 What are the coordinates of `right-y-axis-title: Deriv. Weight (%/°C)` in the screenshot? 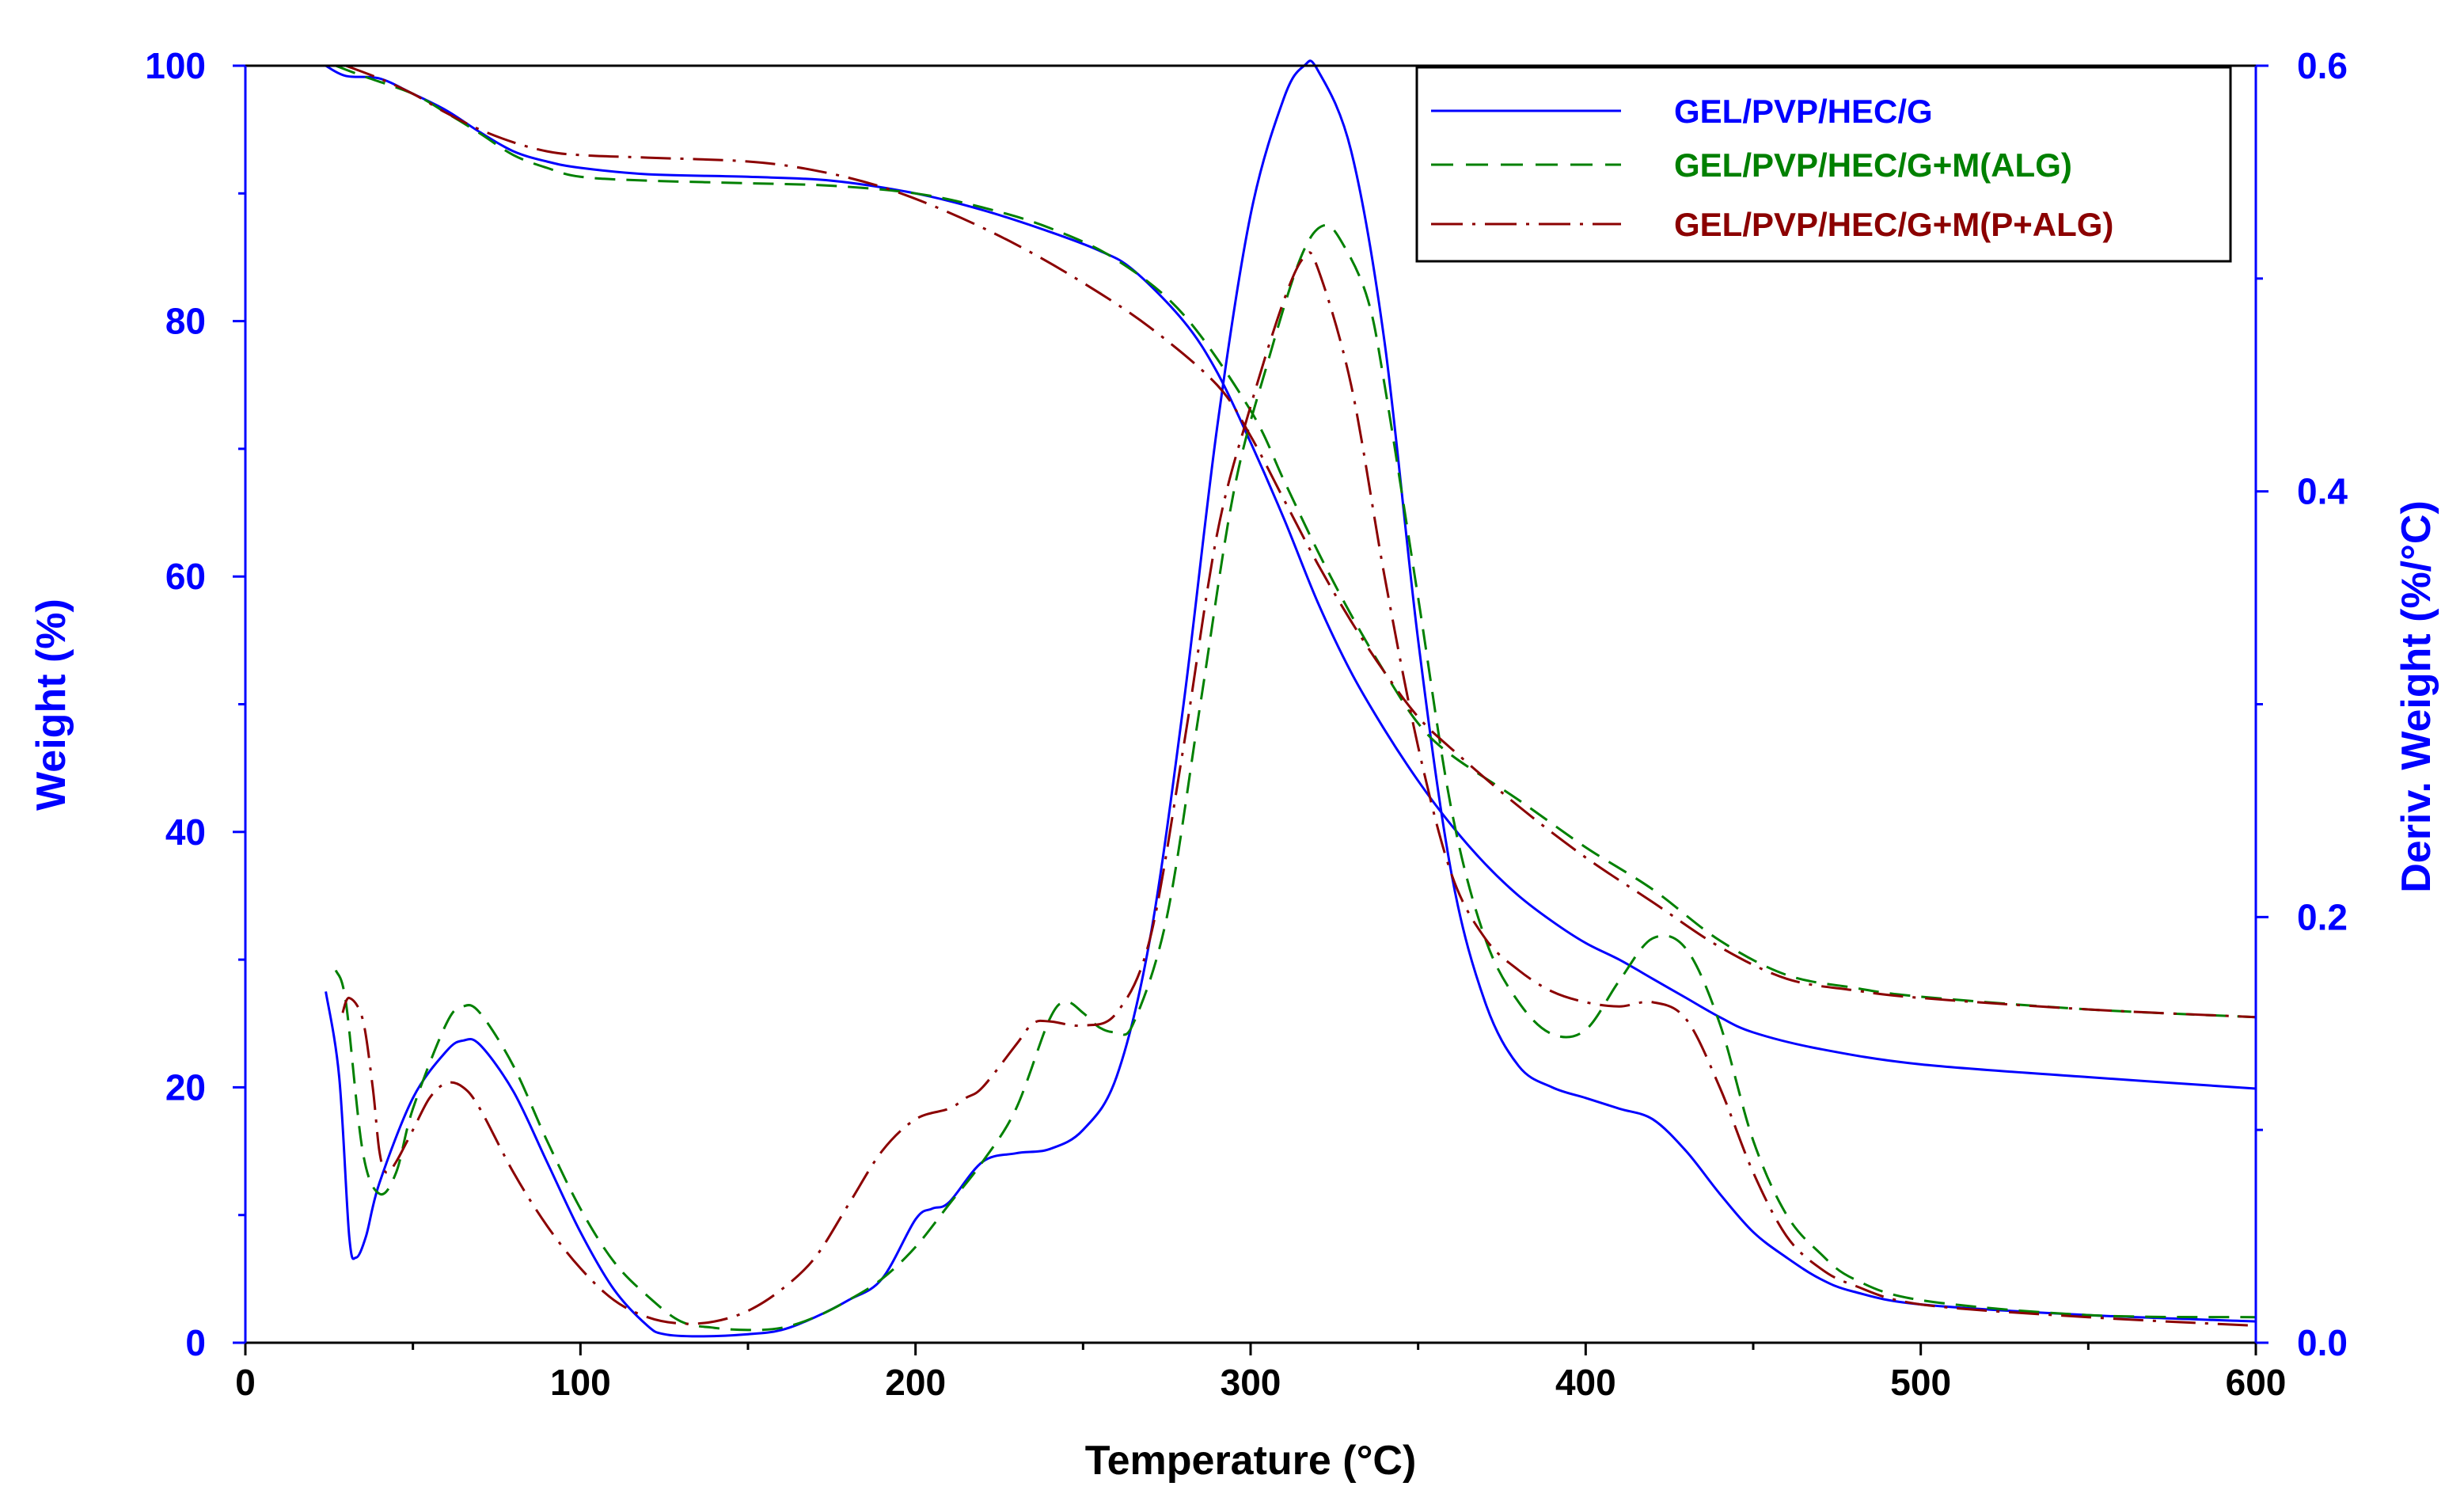 It's located at (2416, 696).